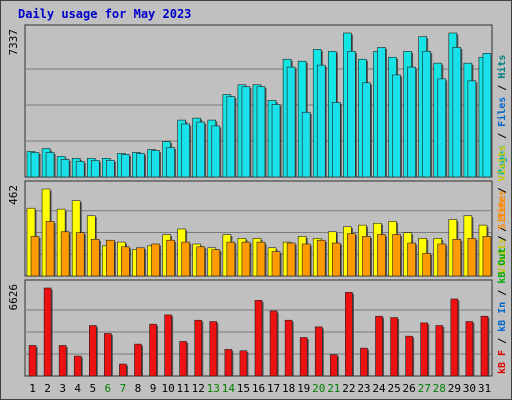  Describe the element at coordinates (13, 297) in the screenshot. I see `panel-max-label: 6626` at that location.